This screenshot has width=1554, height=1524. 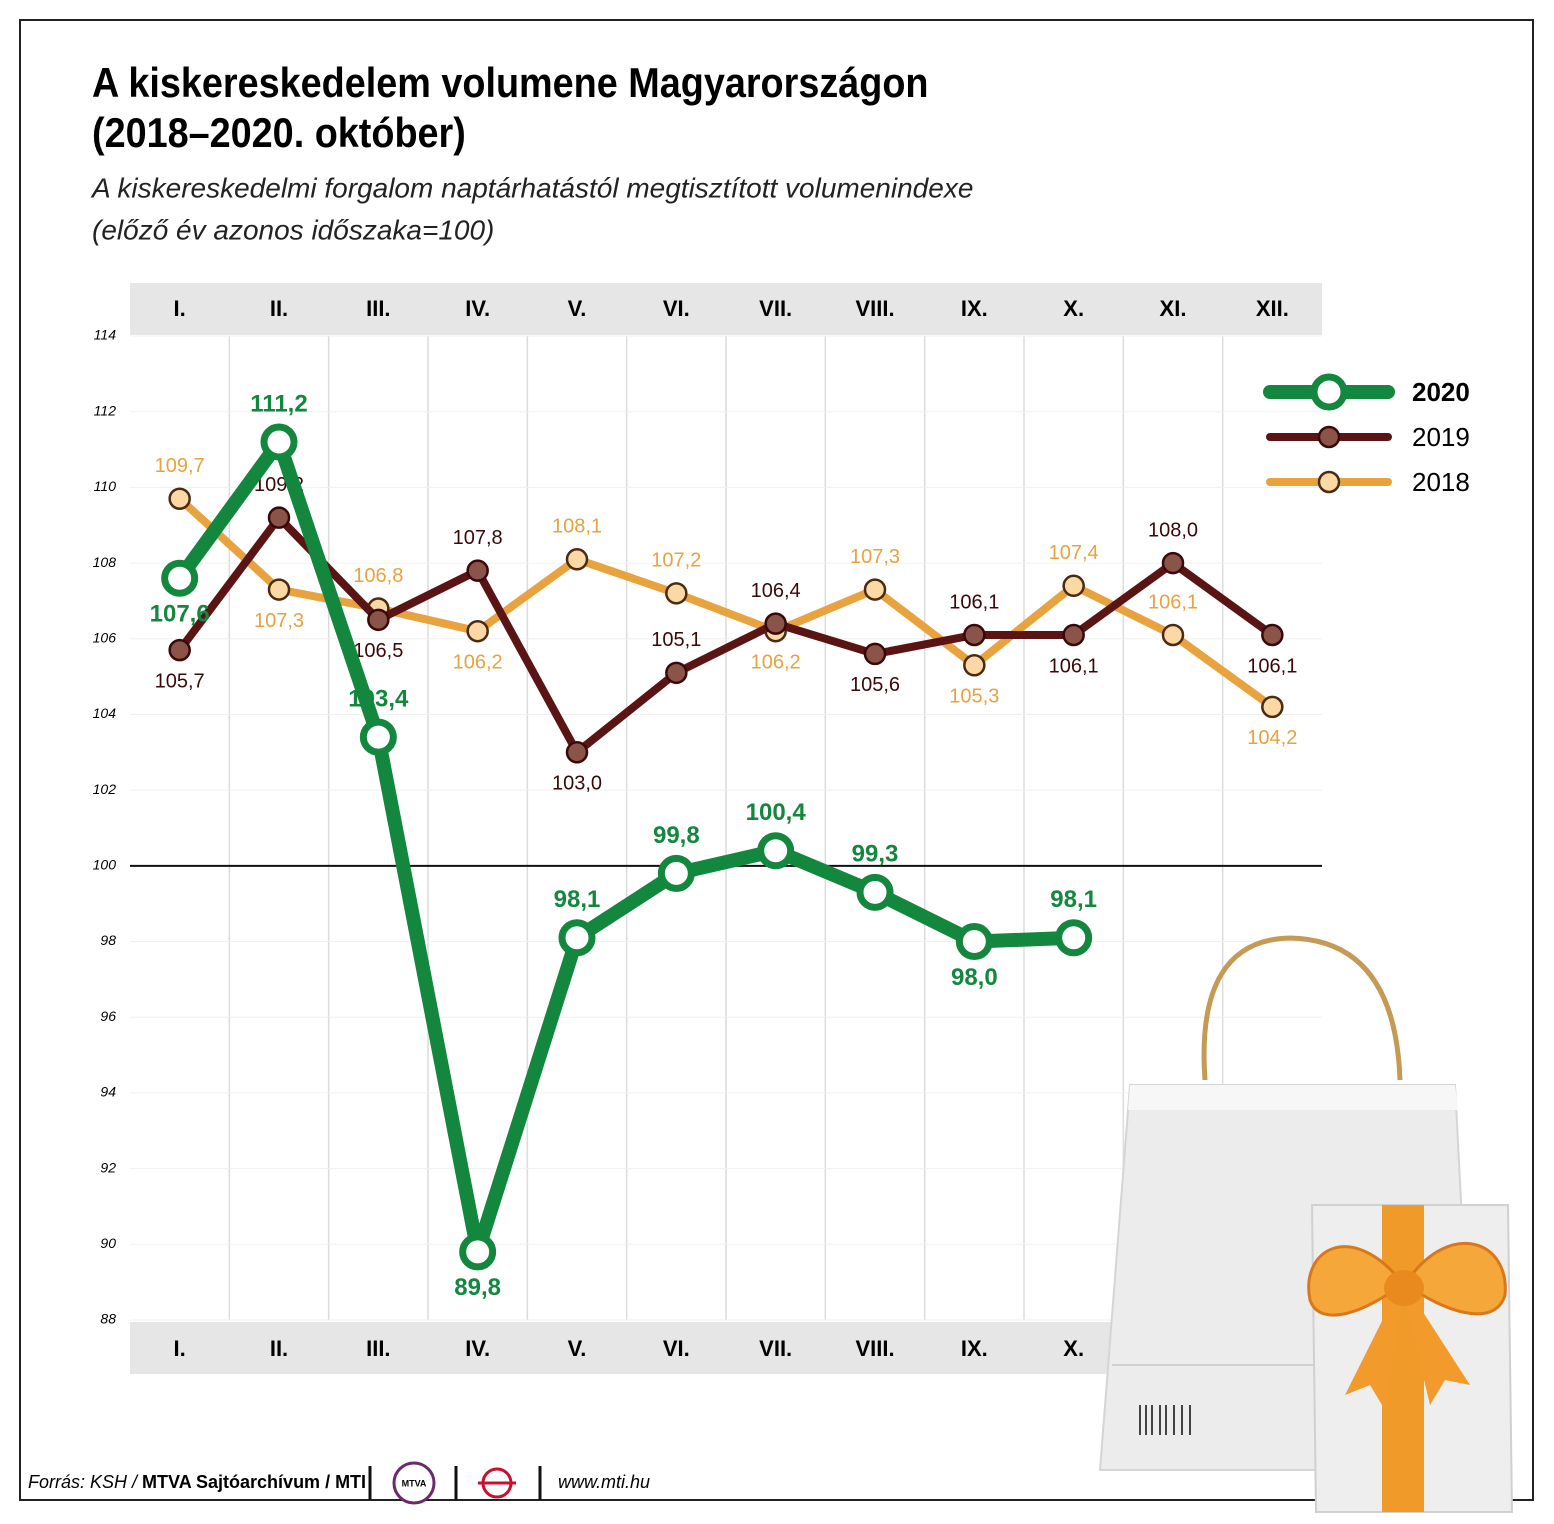 I want to click on data-label: 99,8, so click(x=676, y=835).